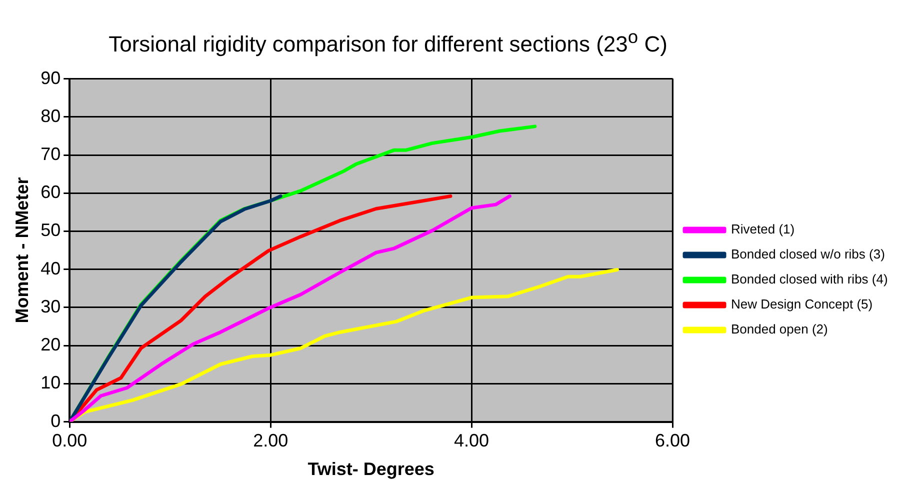  I want to click on legend-label: Bonded closed w/o ribs (3), so click(808, 254).